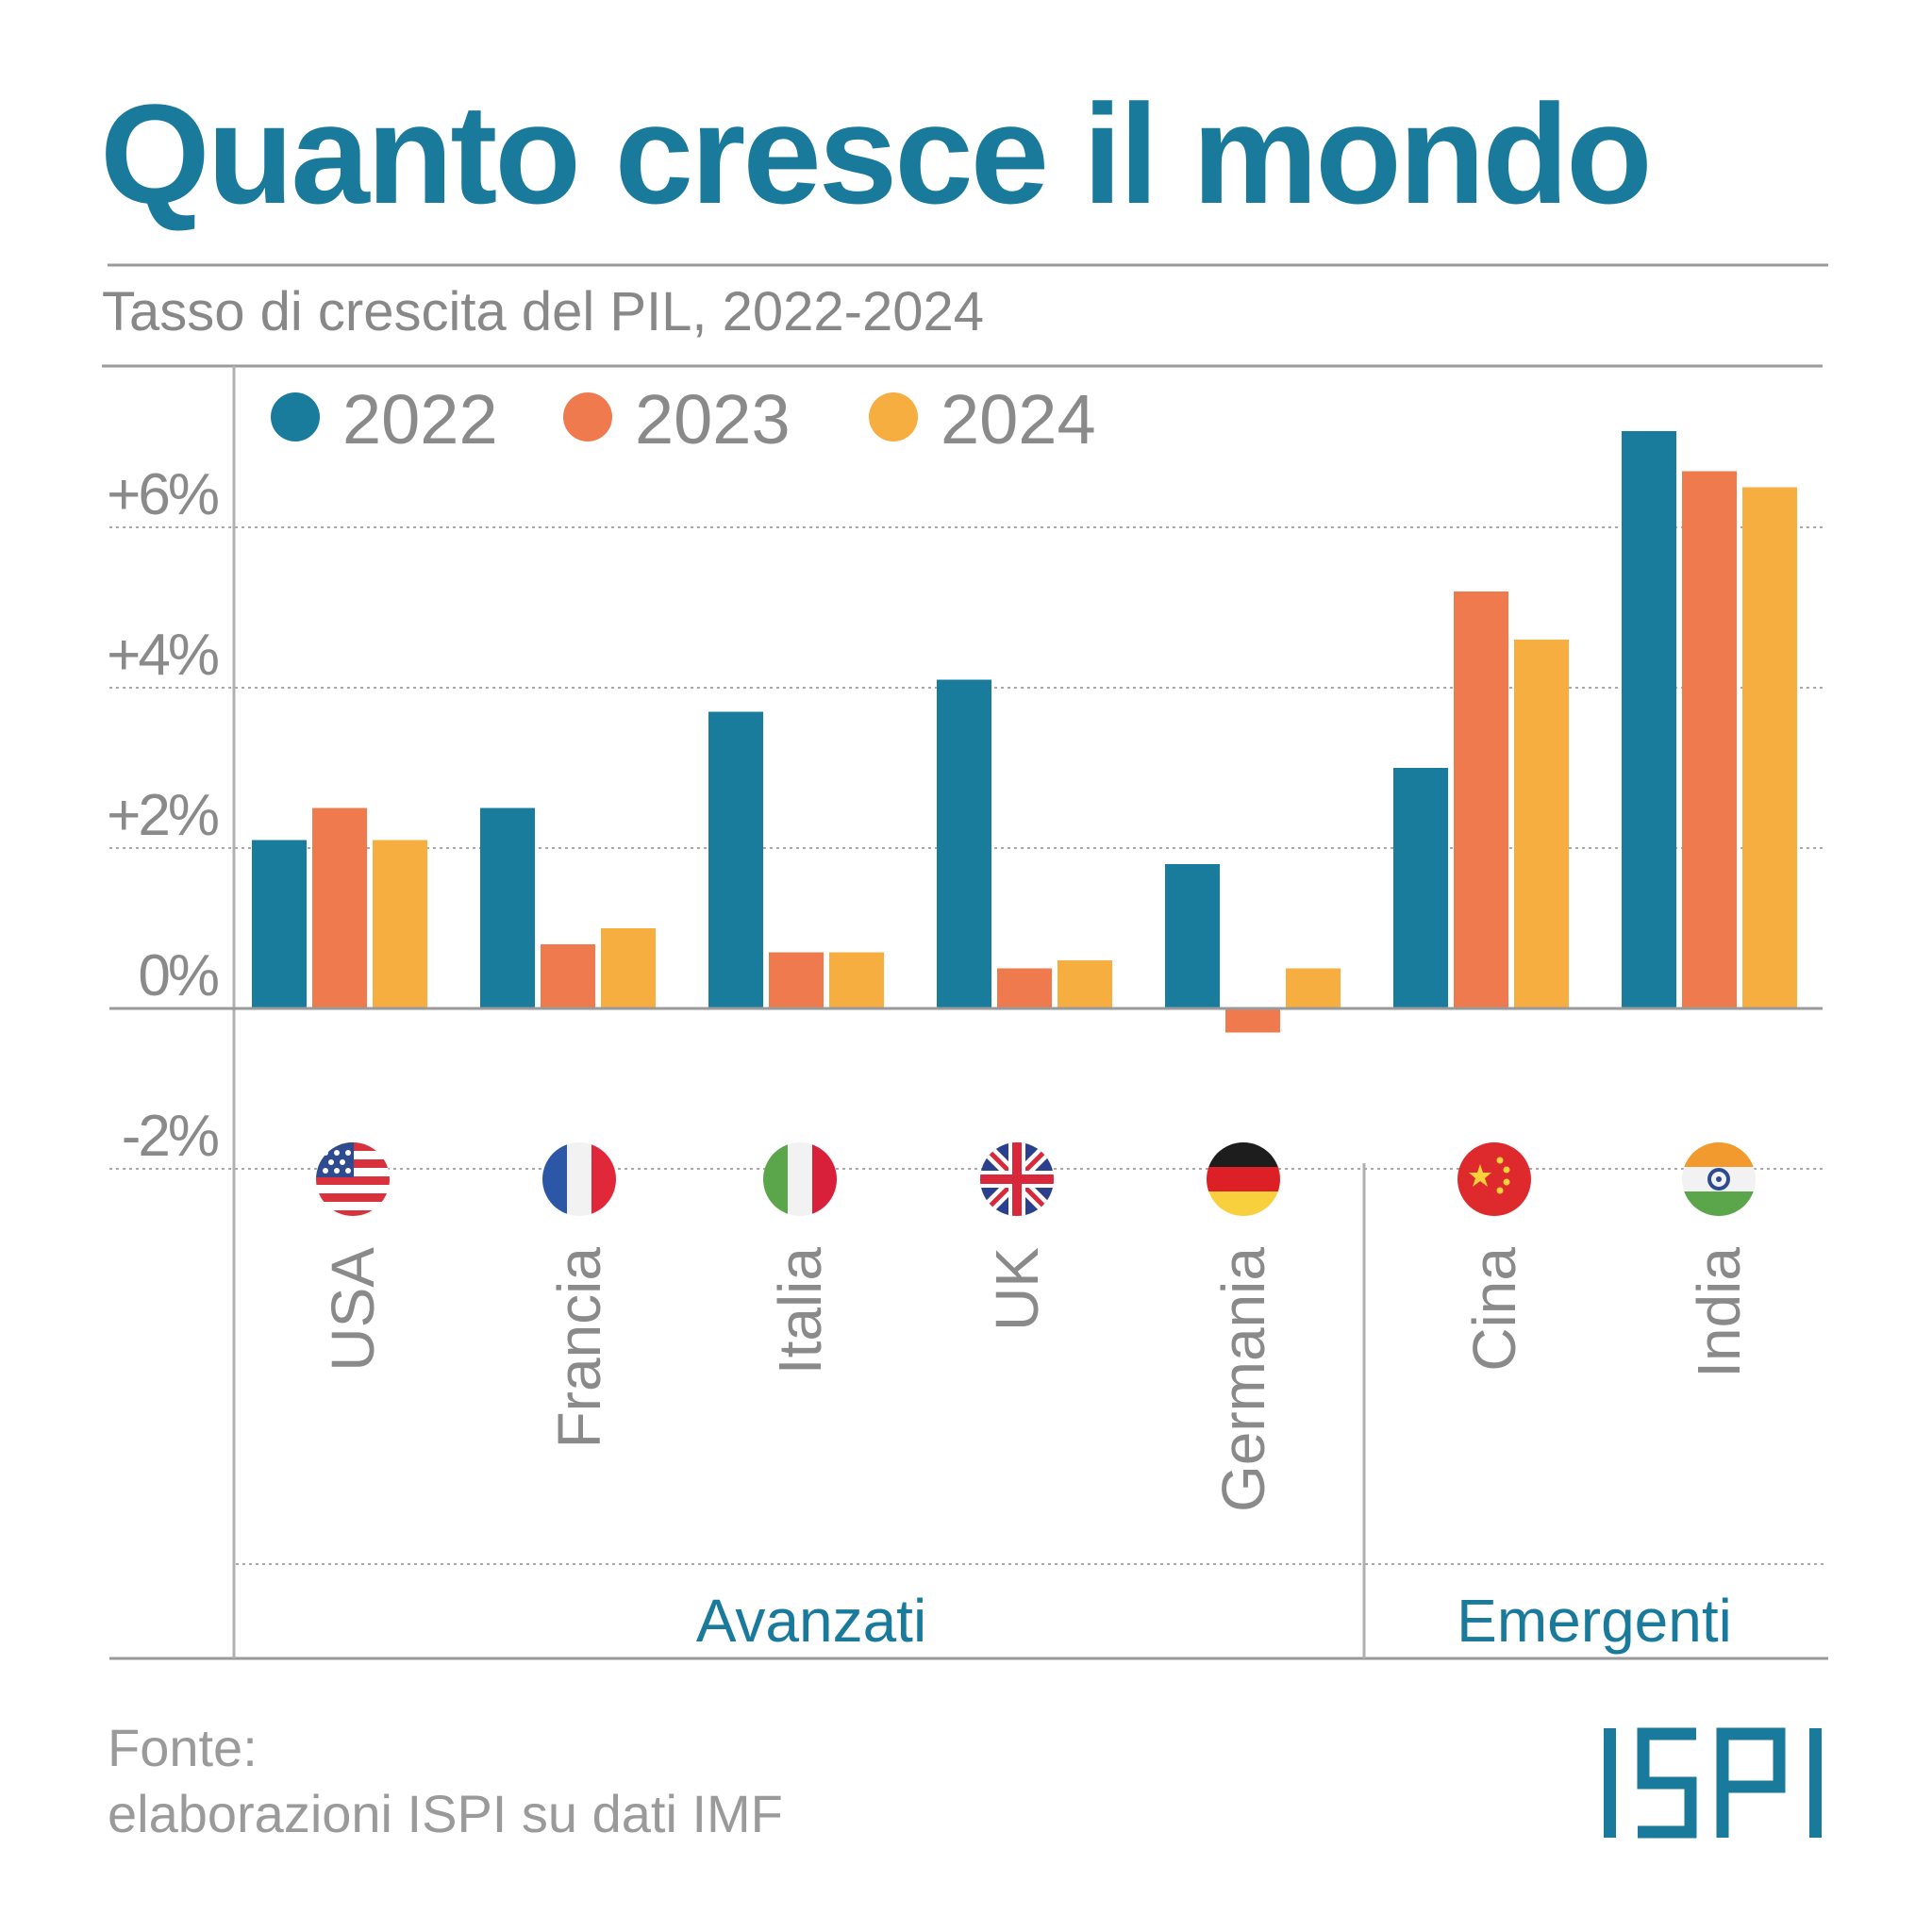 The width and height of the screenshot is (1932, 1932). I want to click on group-label-avanzati: Avanzati, so click(811, 1621).